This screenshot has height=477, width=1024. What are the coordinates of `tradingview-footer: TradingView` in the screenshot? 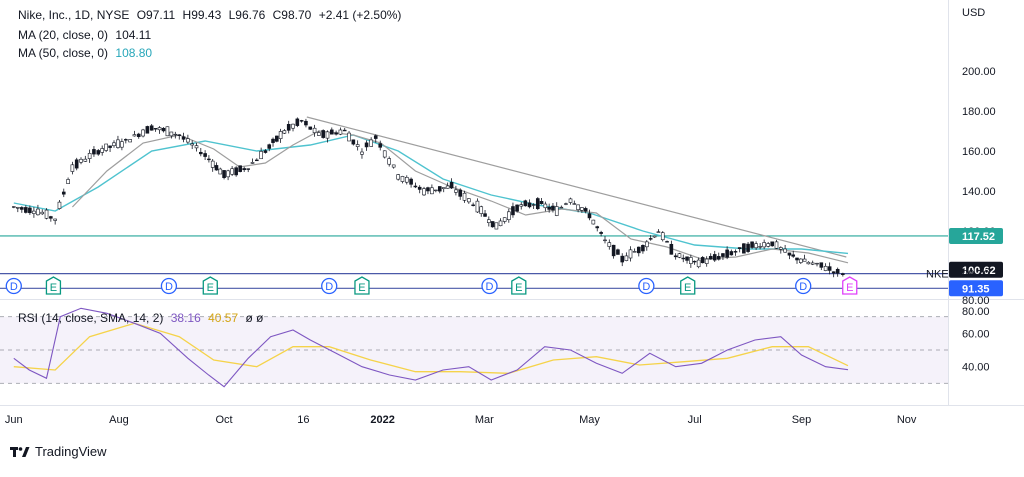 It's located at (58, 451).